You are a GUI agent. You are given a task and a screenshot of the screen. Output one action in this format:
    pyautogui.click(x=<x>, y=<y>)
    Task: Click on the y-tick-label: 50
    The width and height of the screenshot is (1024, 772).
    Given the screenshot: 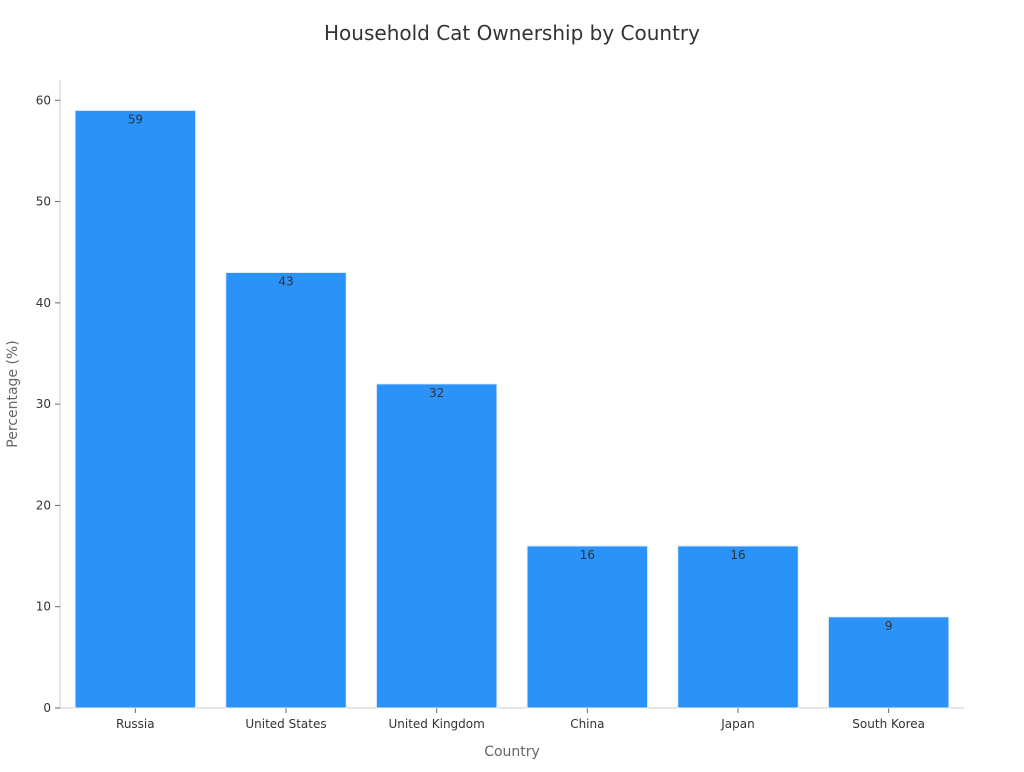 What is the action you would take?
    pyautogui.click(x=43, y=202)
    